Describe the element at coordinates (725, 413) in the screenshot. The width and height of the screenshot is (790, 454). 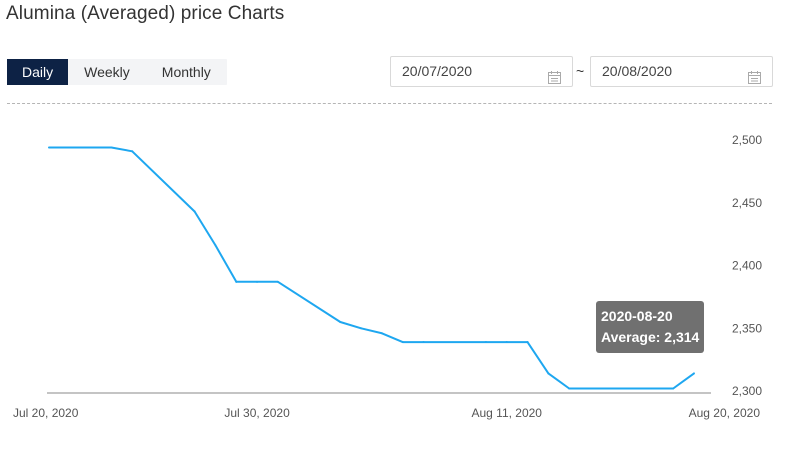
I see `x-tick-label: Aug 20, 2020` at that location.